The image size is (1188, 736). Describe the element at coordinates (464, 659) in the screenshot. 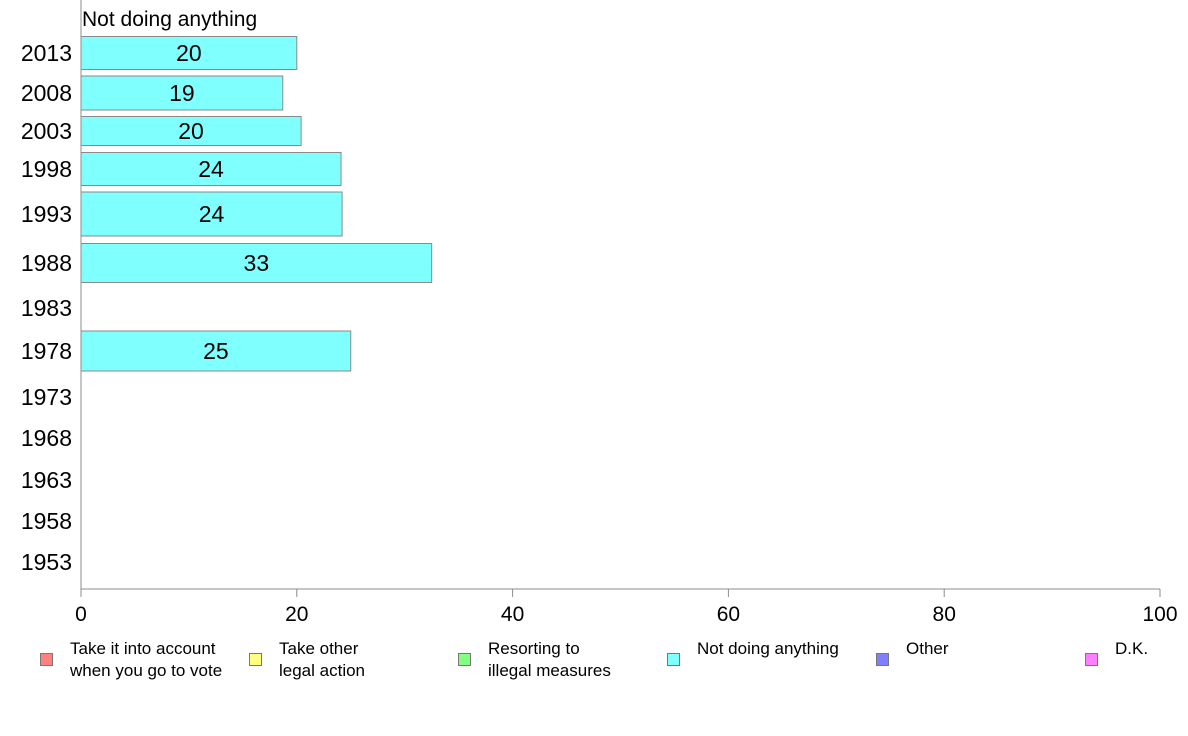

I see `legend-swatch-illegal-measures` at that location.